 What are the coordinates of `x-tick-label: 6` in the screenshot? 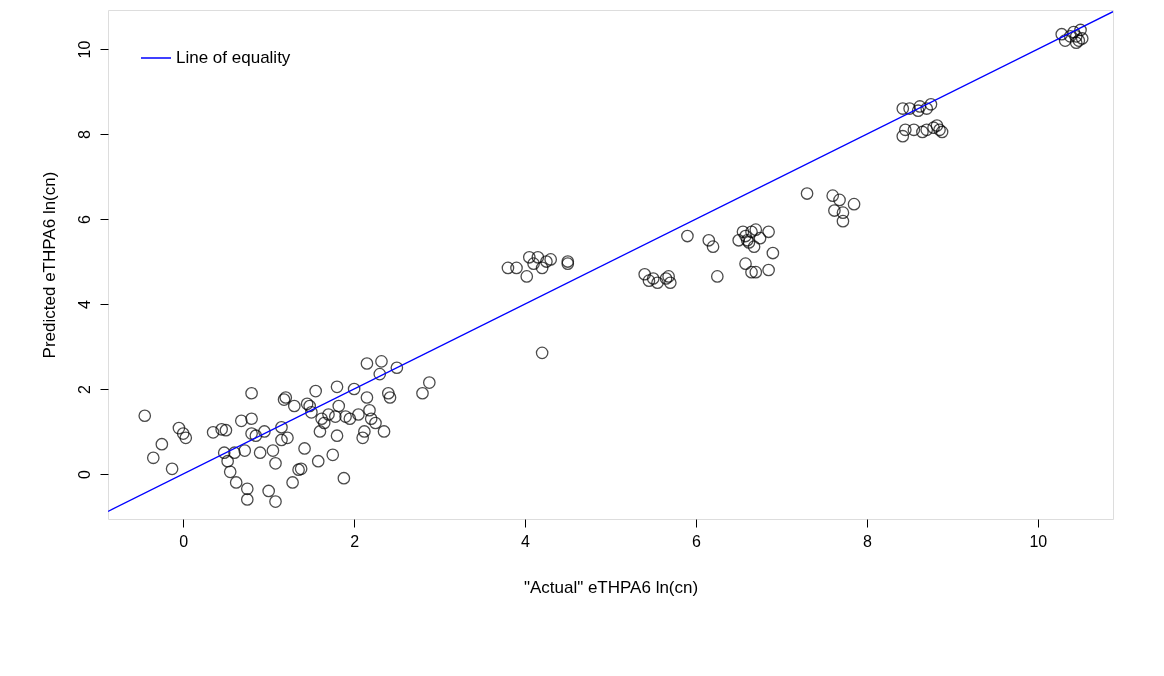 It's located at (697, 541).